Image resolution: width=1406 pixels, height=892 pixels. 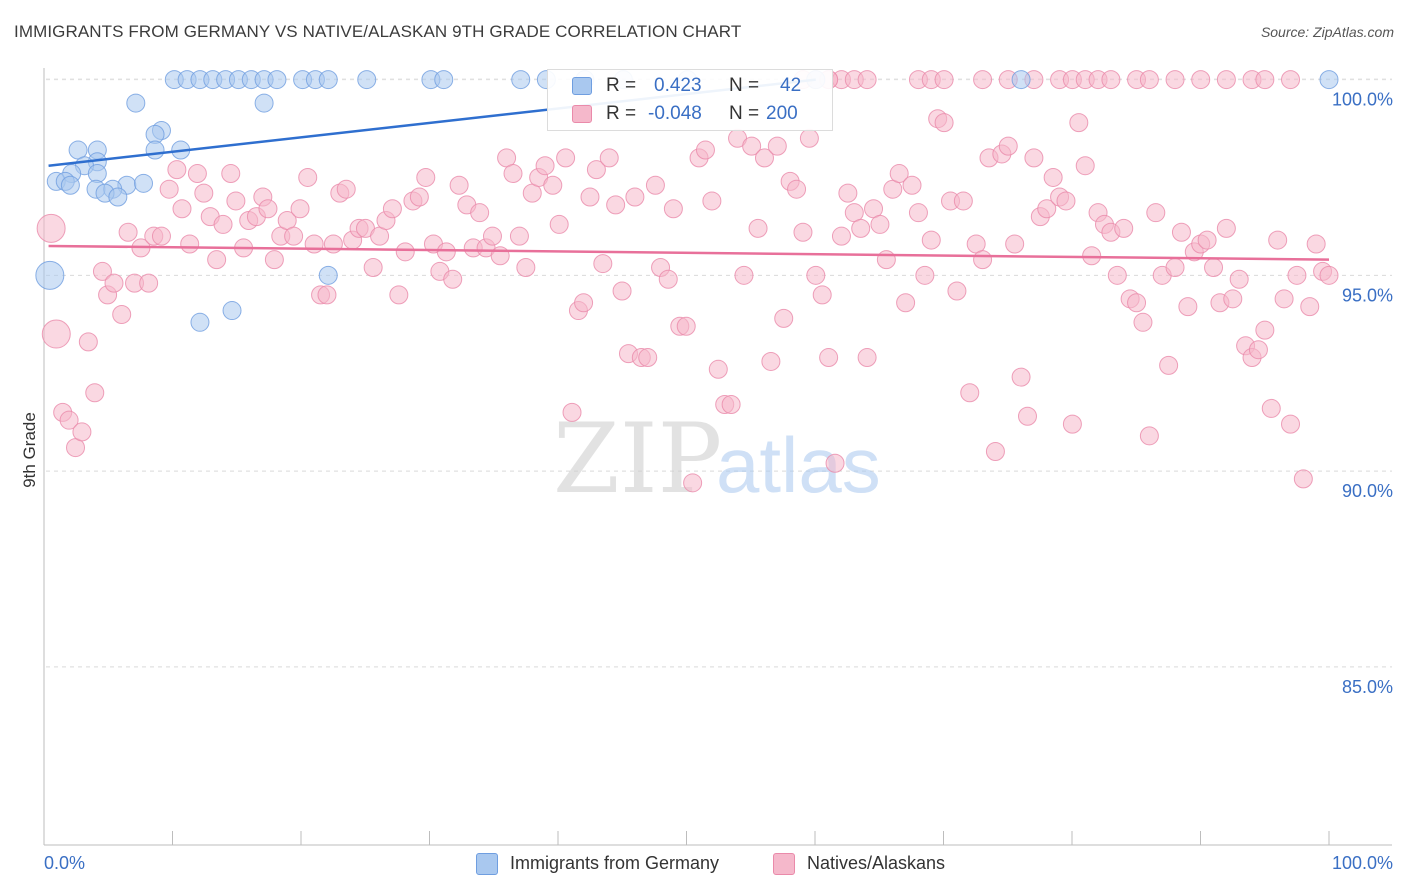 I want to click on y-tick-label: 100.0%, so click(x=1362, y=100).